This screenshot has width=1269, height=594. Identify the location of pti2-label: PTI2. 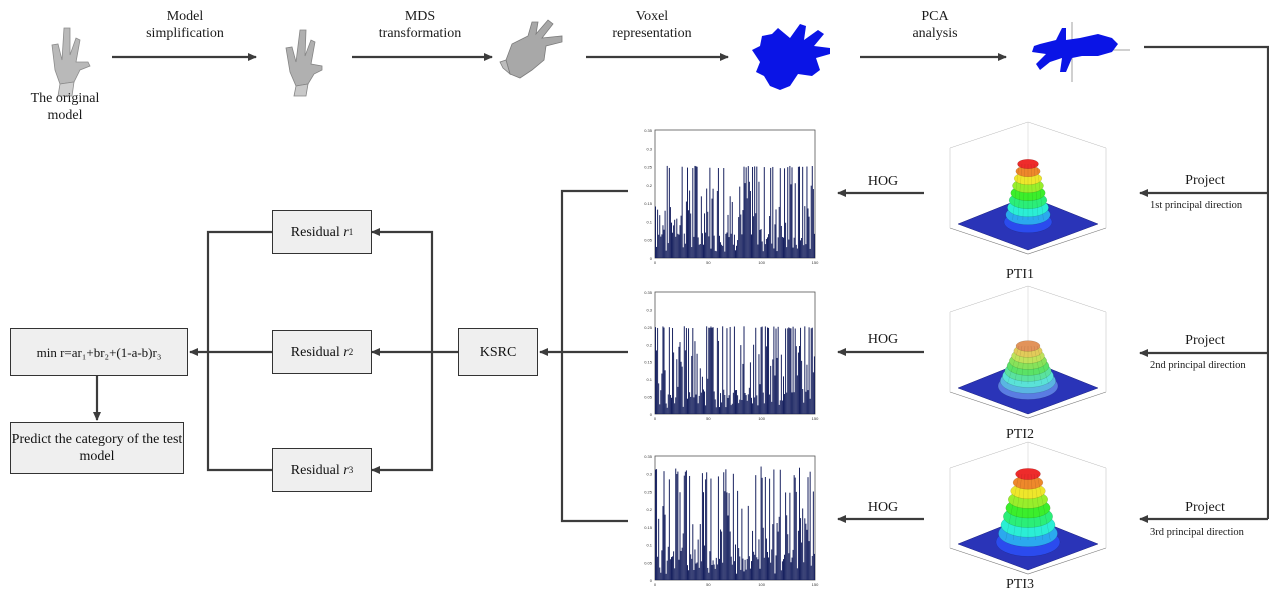
(1020, 434).